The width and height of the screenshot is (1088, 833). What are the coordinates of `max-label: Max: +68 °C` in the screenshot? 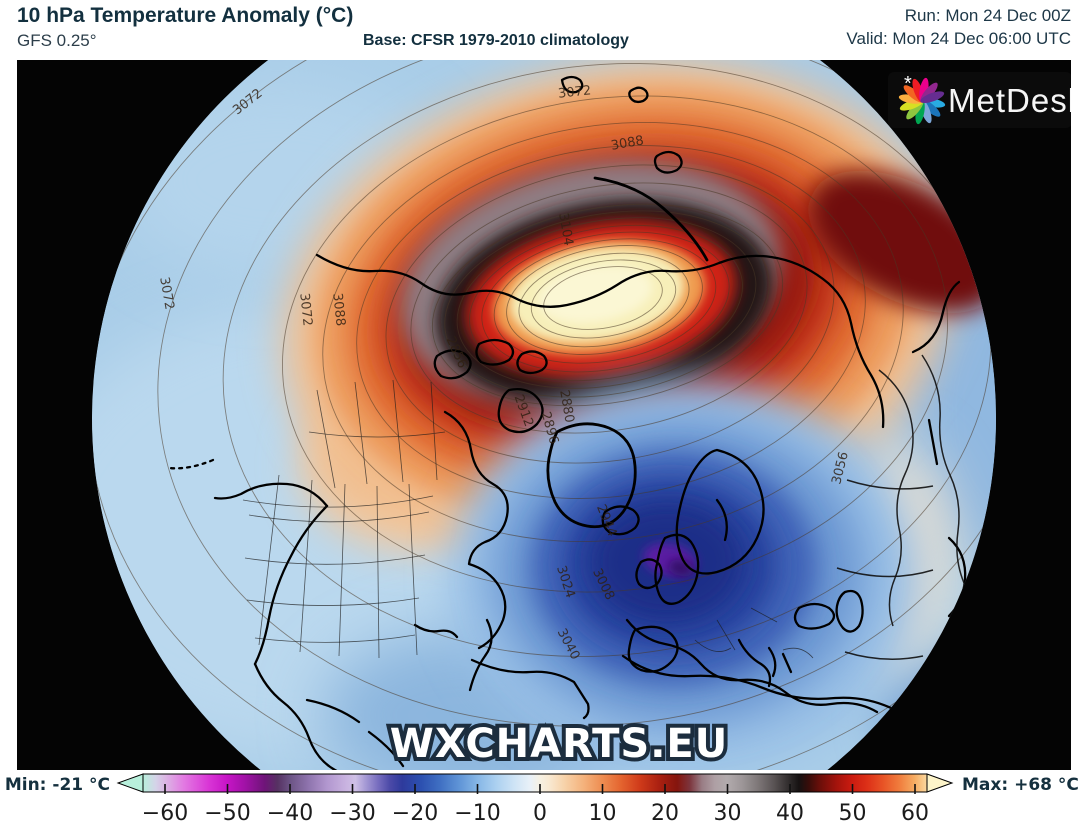 It's located at (1020, 785).